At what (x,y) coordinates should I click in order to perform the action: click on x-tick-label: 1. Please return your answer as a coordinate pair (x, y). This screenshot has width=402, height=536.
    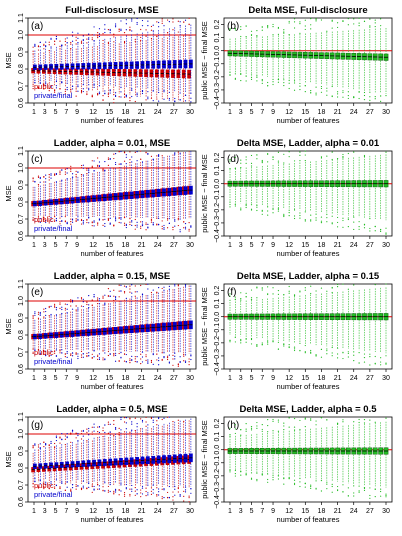
    Looking at the image, I should click on (34, 378).